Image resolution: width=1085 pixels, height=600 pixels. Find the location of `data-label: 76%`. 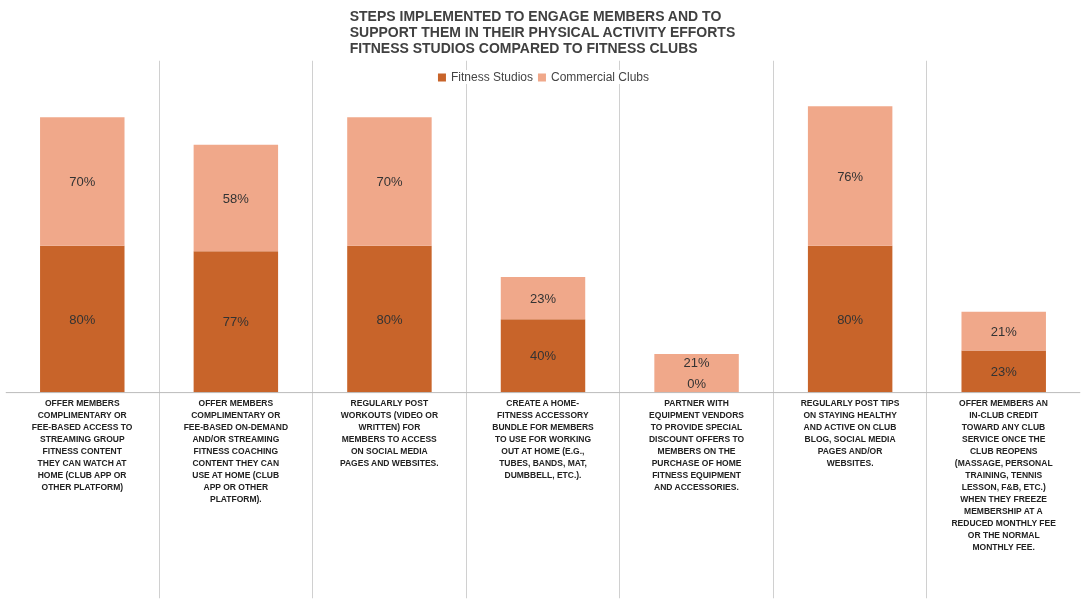

data-label: 76% is located at coordinates (850, 176).